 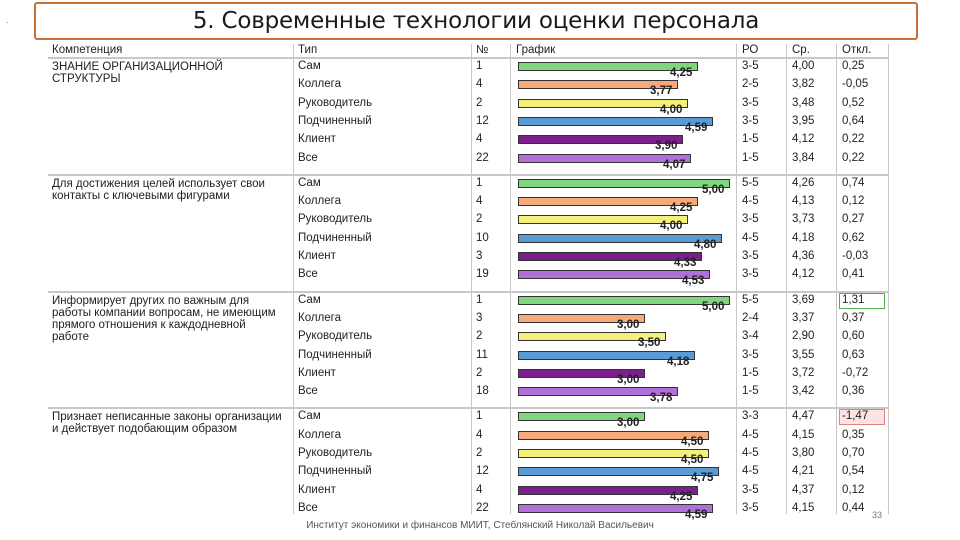 I want to click on type-cell: Все, so click(x=308, y=274).